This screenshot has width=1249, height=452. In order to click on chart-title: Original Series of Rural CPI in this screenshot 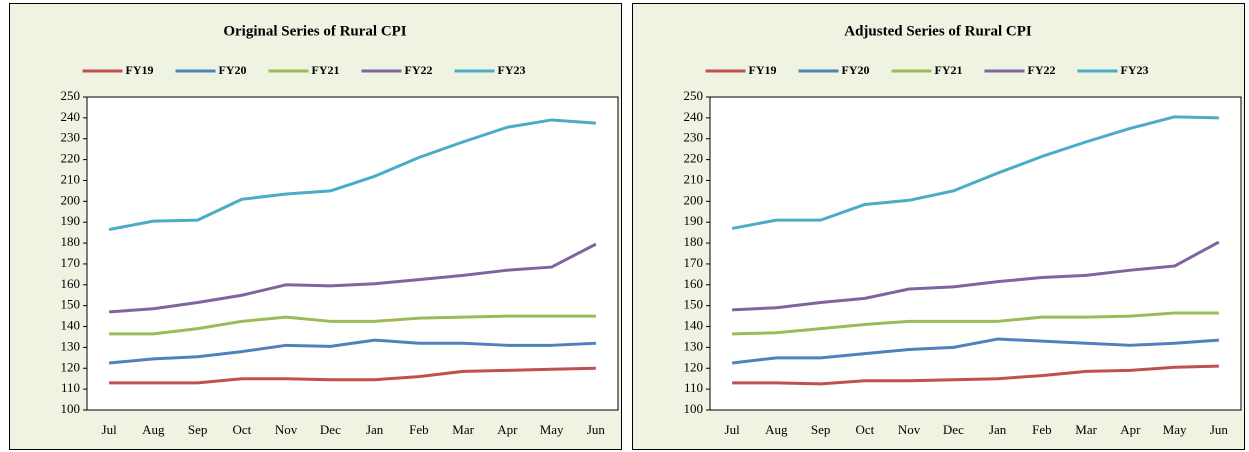, I will do `click(314, 31)`.